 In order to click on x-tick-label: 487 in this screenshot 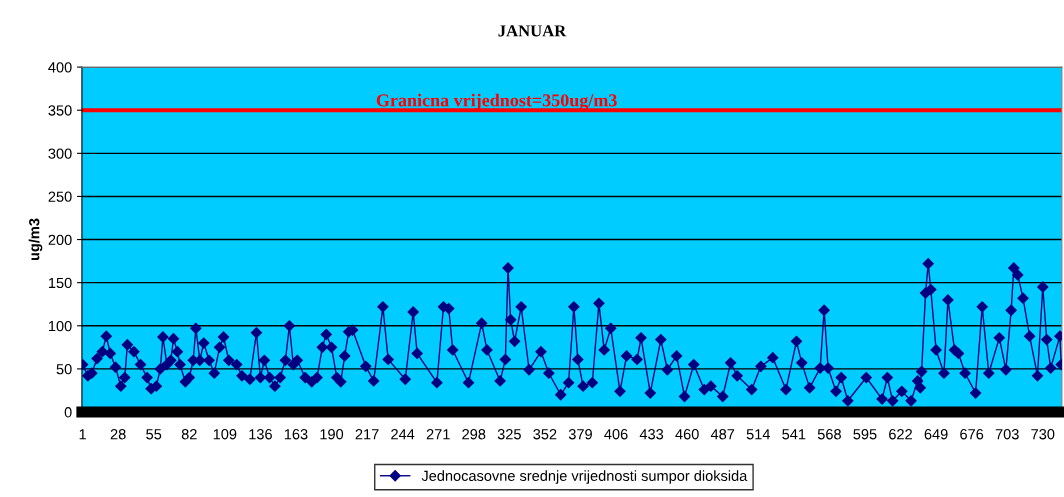, I will do `click(722, 434)`.